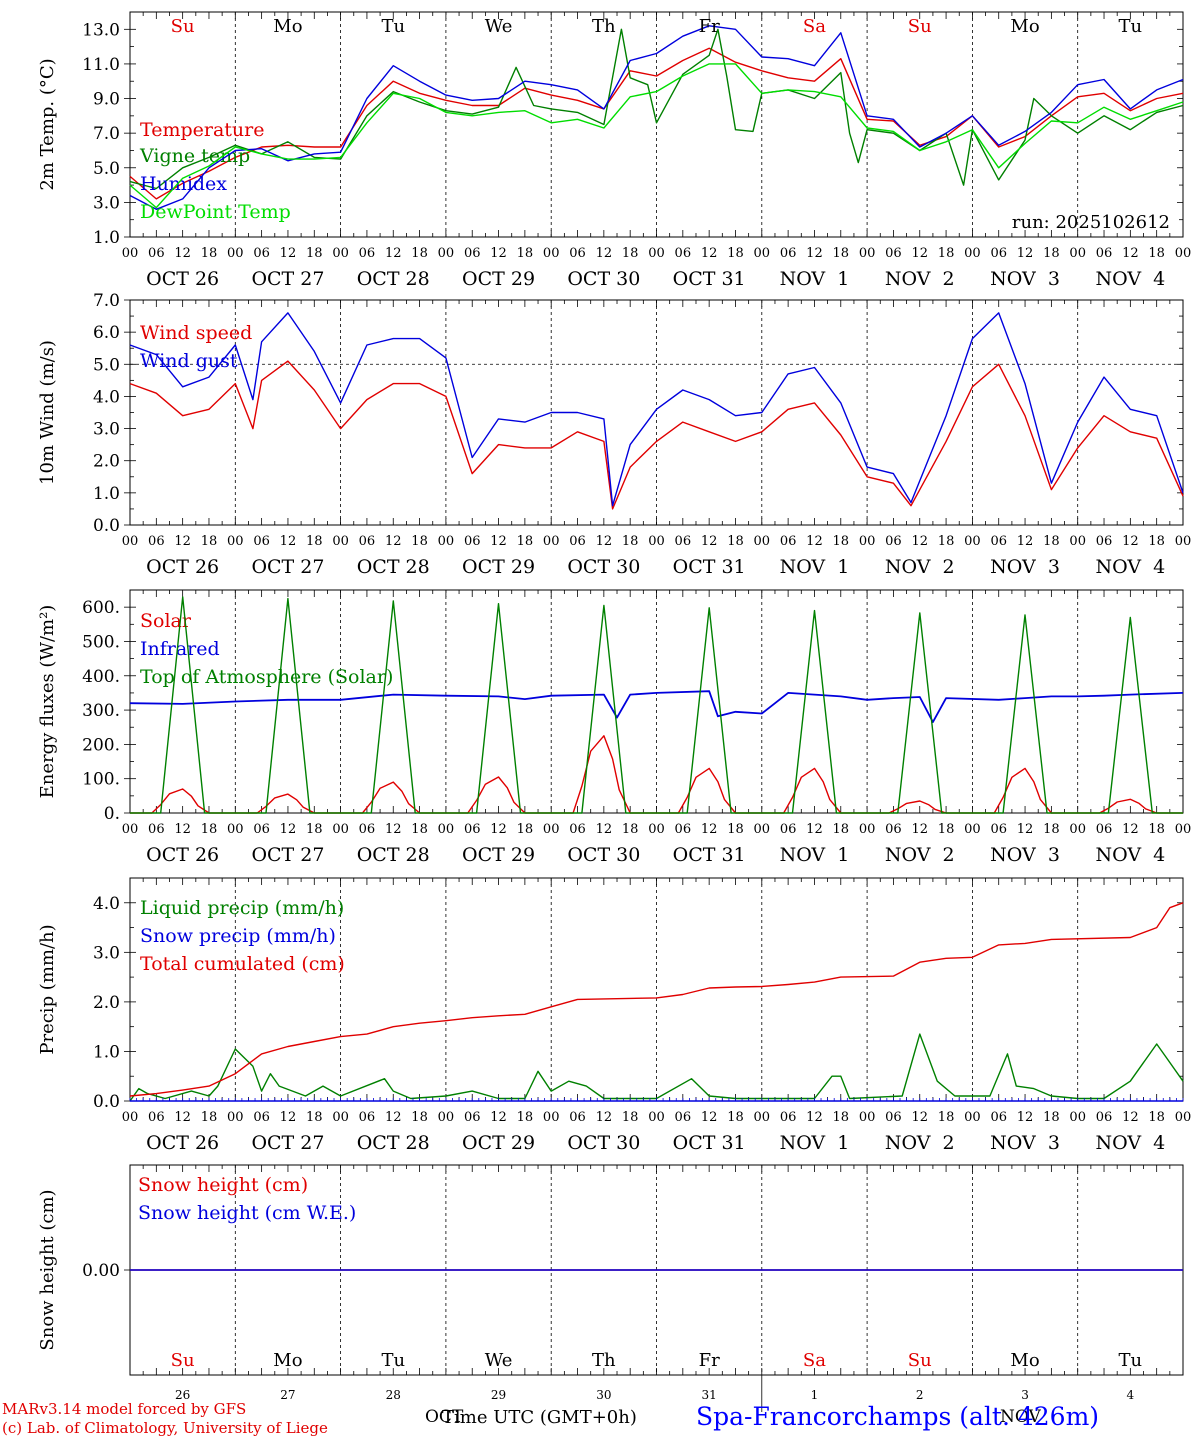 Image resolution: width=1194 pixels, height=1440 pixels. Describe the element at coordinates (106, 203) in the screenshot. I see `y-tick-label: 3.0` at that location.